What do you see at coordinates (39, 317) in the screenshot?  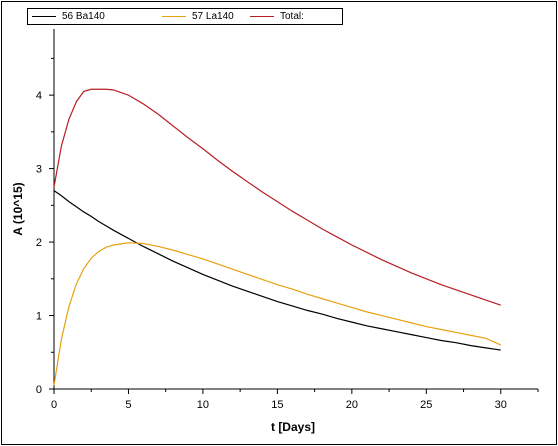 I see `y-tick-label: 1` at bounding box center [39, 317].